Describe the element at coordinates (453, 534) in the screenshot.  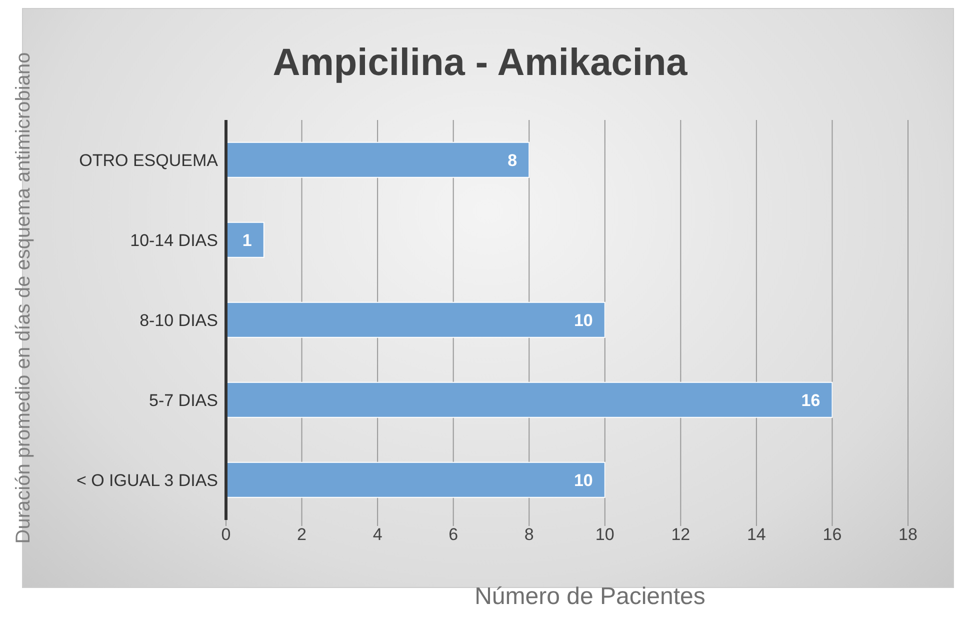
I see `x-tick-label: 6` at that location.